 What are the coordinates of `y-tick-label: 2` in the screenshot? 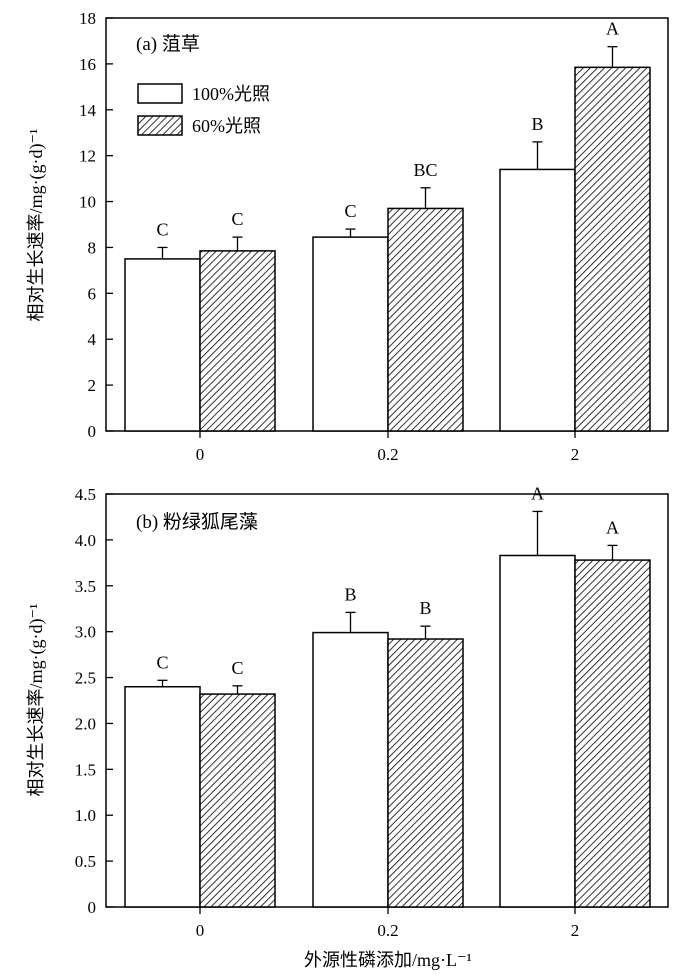 It's located at (92, 385).